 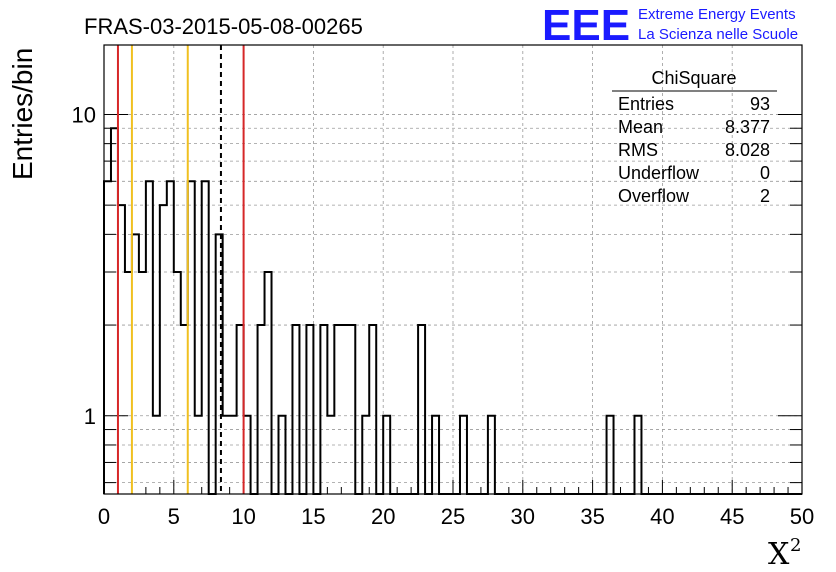 What do you see at coordinates (84, 114) in the screenshot?
I see `y-tick-label: 10` at bounding box center [84, 114].